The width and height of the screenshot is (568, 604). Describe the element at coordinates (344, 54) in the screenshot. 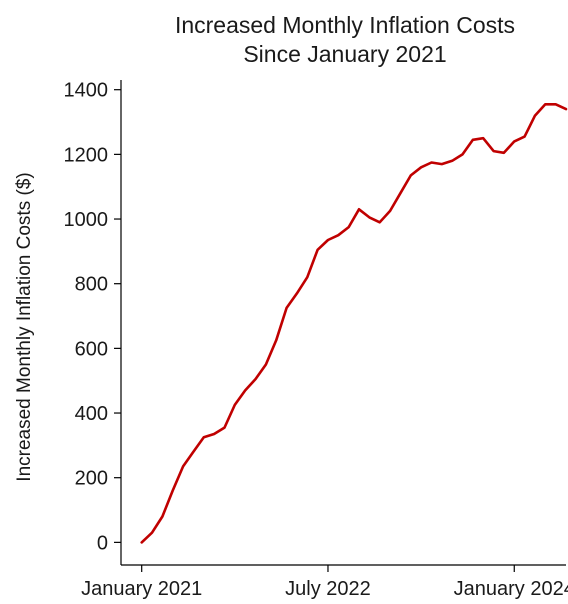

I see `chart-title-line2: Since January 2021` at that location.